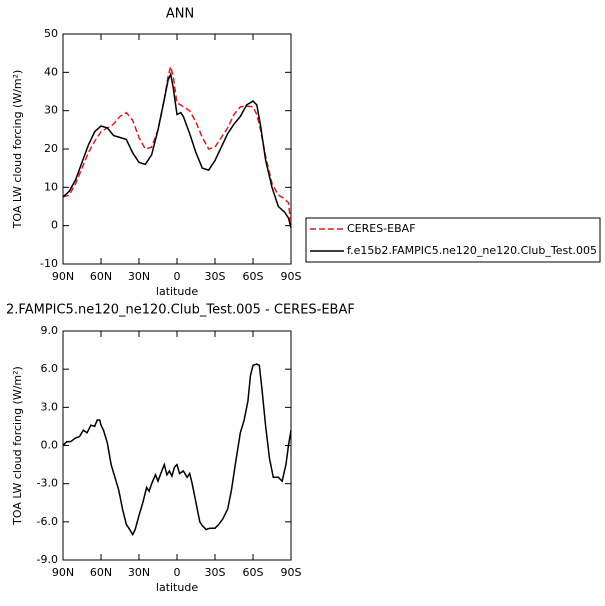 The height and width of the screenshot is (606, 605). Describe the element at coordinates (50, 330) in the screenshot. I see `y-tick-label: 9.0` at that location.